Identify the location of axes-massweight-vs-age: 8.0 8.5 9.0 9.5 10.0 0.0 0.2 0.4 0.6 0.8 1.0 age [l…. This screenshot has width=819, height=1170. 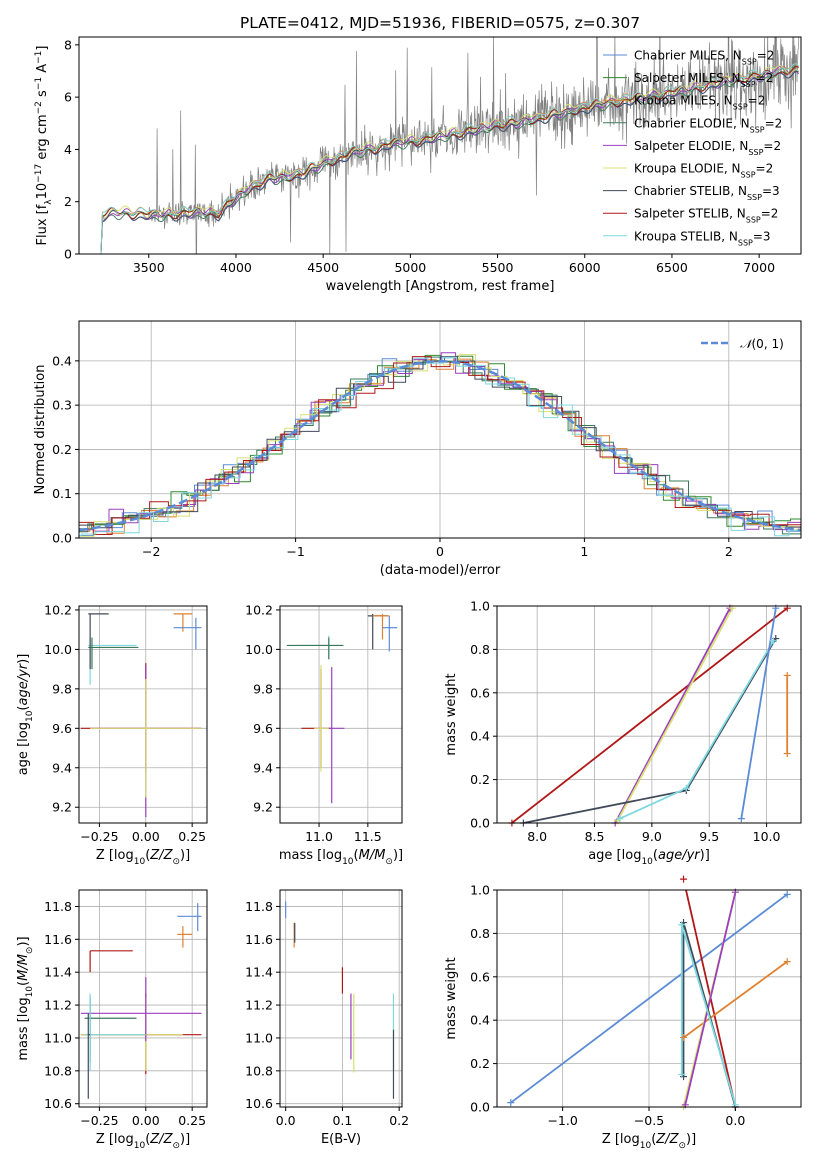
(623, 733).